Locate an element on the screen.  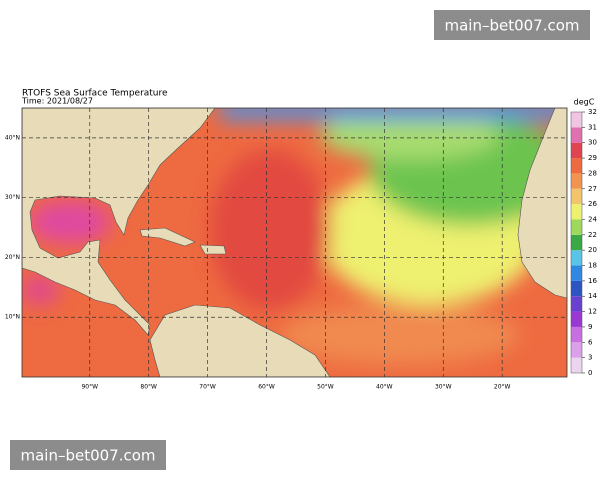
colorbar-tick-label: 6 is located at coordinates (590, 342).